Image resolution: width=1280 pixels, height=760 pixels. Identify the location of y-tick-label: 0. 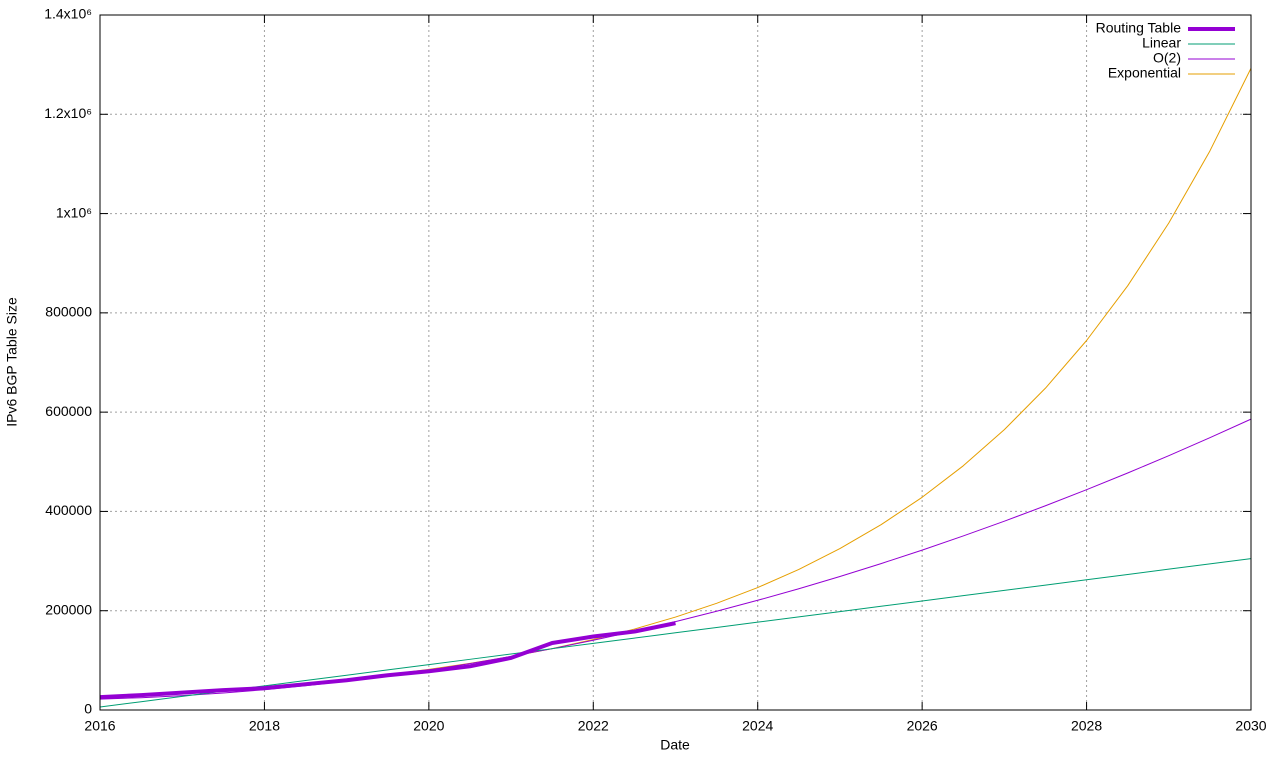
(88, 709).